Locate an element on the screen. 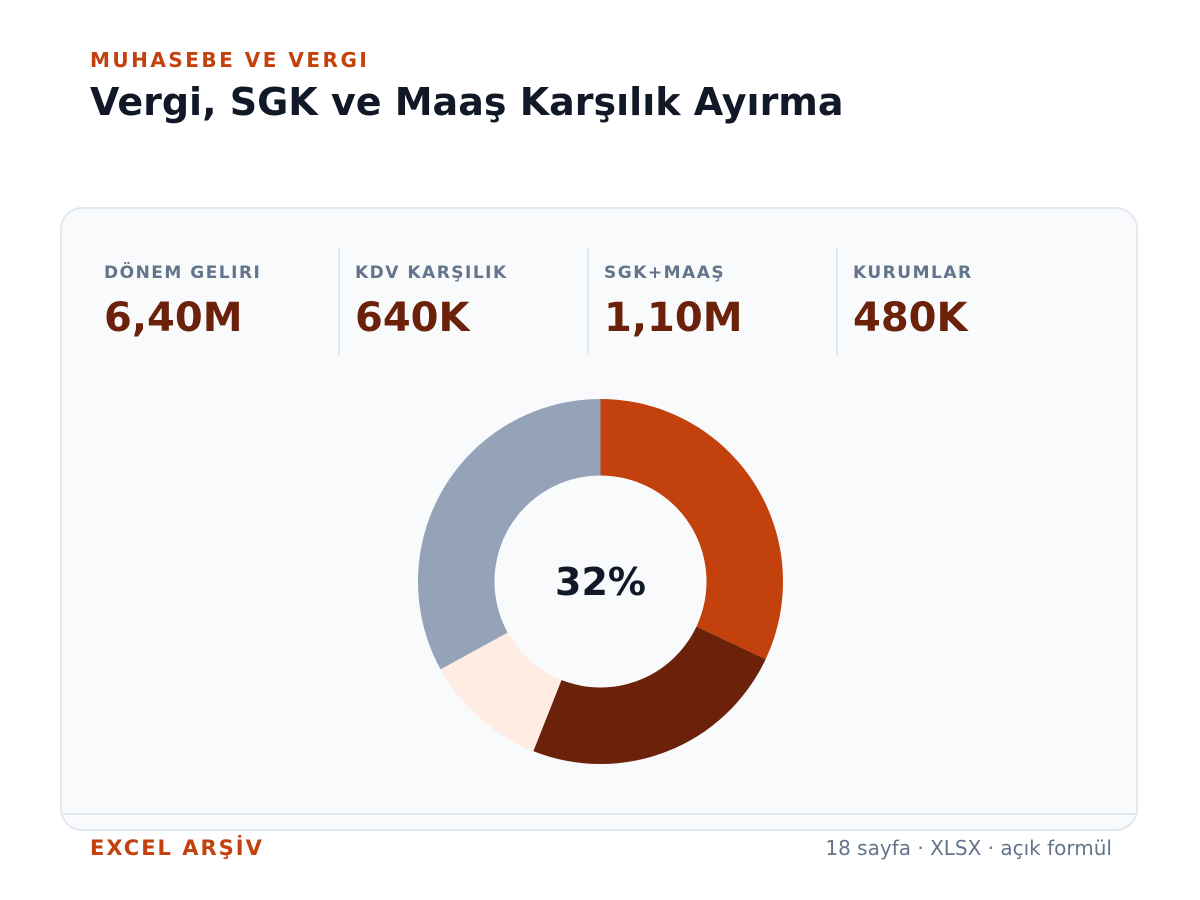 The width and height of the screenshot is (1200, 900). donut-svg is located at coordinates (600, 581).